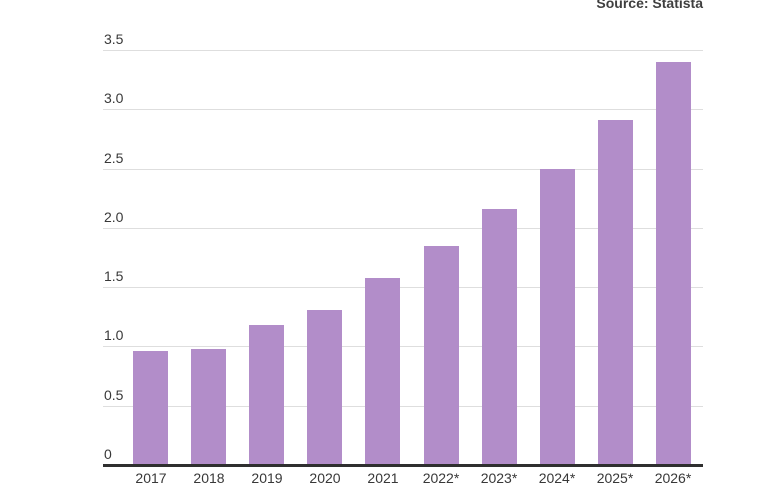  I want to click on gridline-0.5, so click(403, 406).